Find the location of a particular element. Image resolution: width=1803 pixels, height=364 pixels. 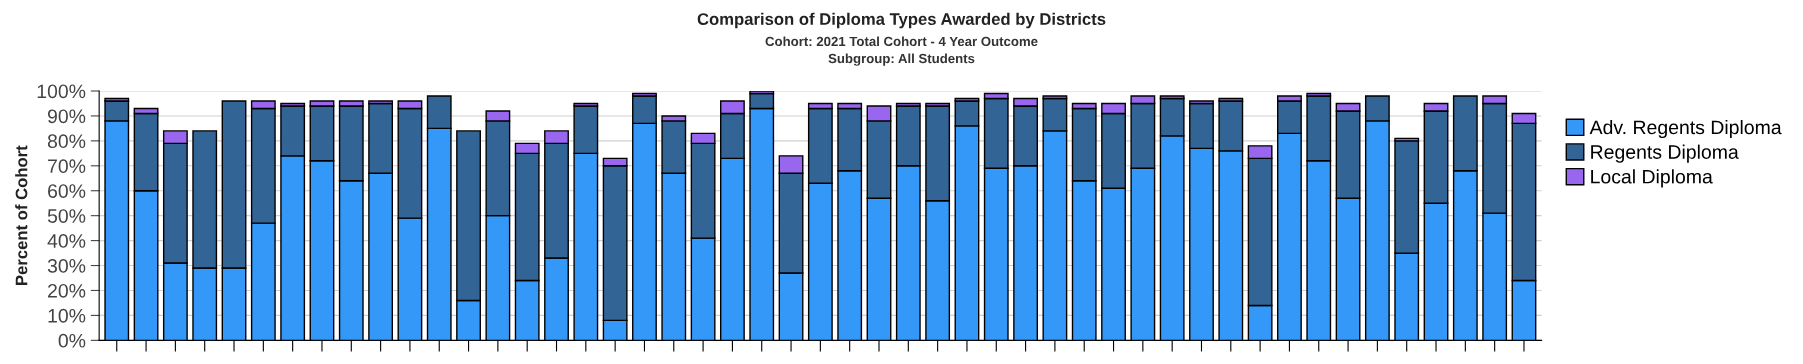

y-tick-label: 80% is located at coordinates (66, 141).